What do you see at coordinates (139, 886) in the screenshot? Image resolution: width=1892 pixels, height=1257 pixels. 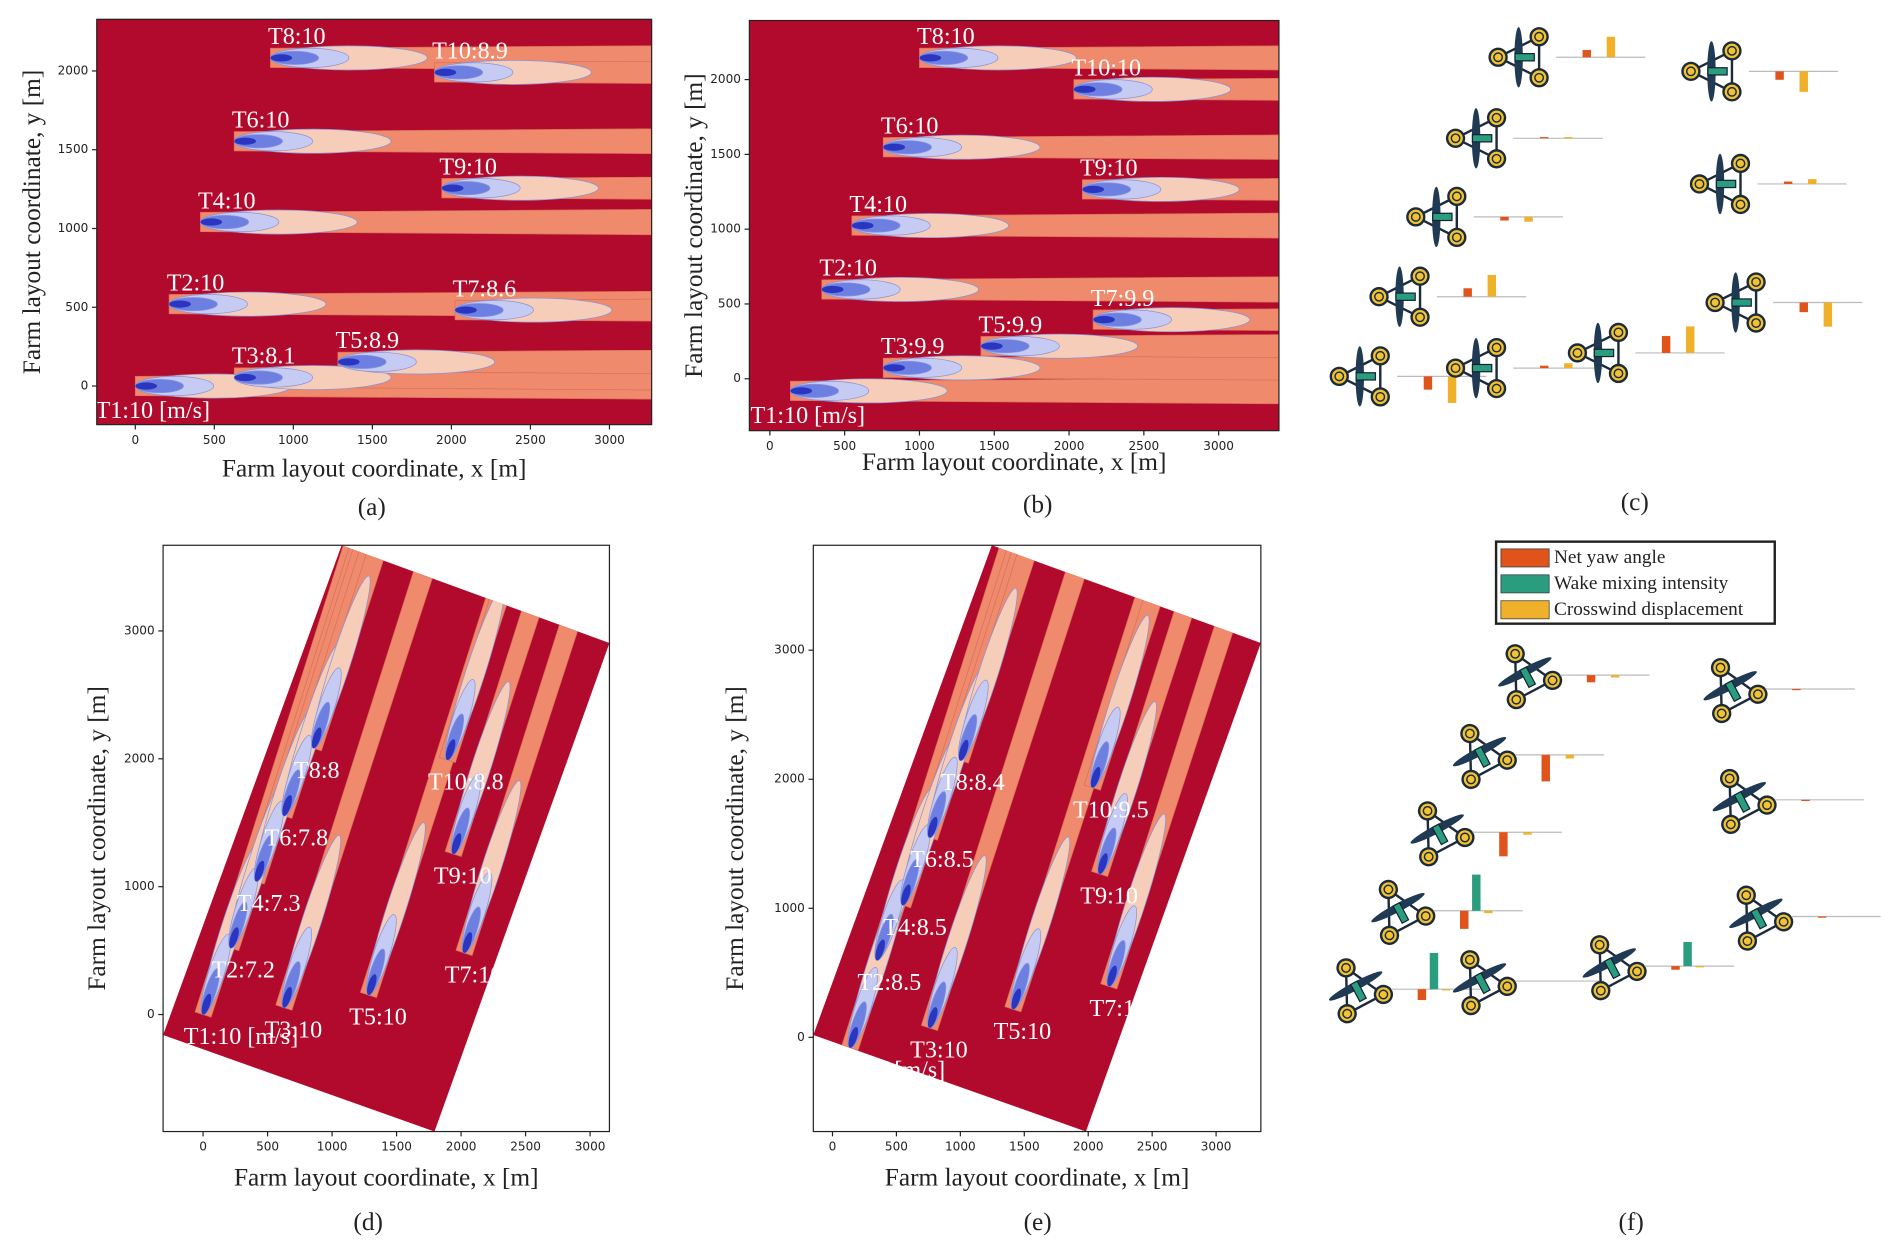 I see `y-tick-label: 1000` at bounding box center [139, 886].